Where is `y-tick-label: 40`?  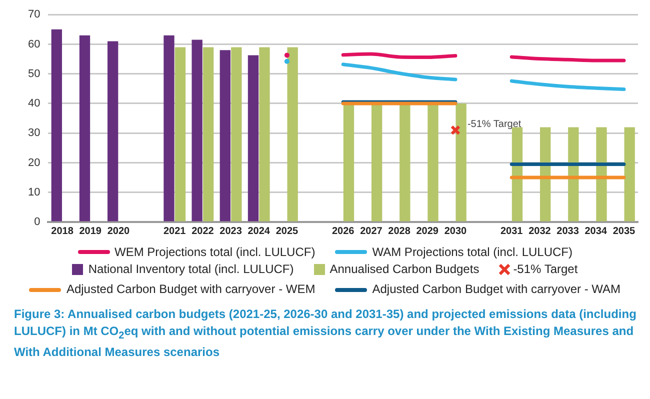
y-tick-label: 40 is located at coordinates (34, 104).